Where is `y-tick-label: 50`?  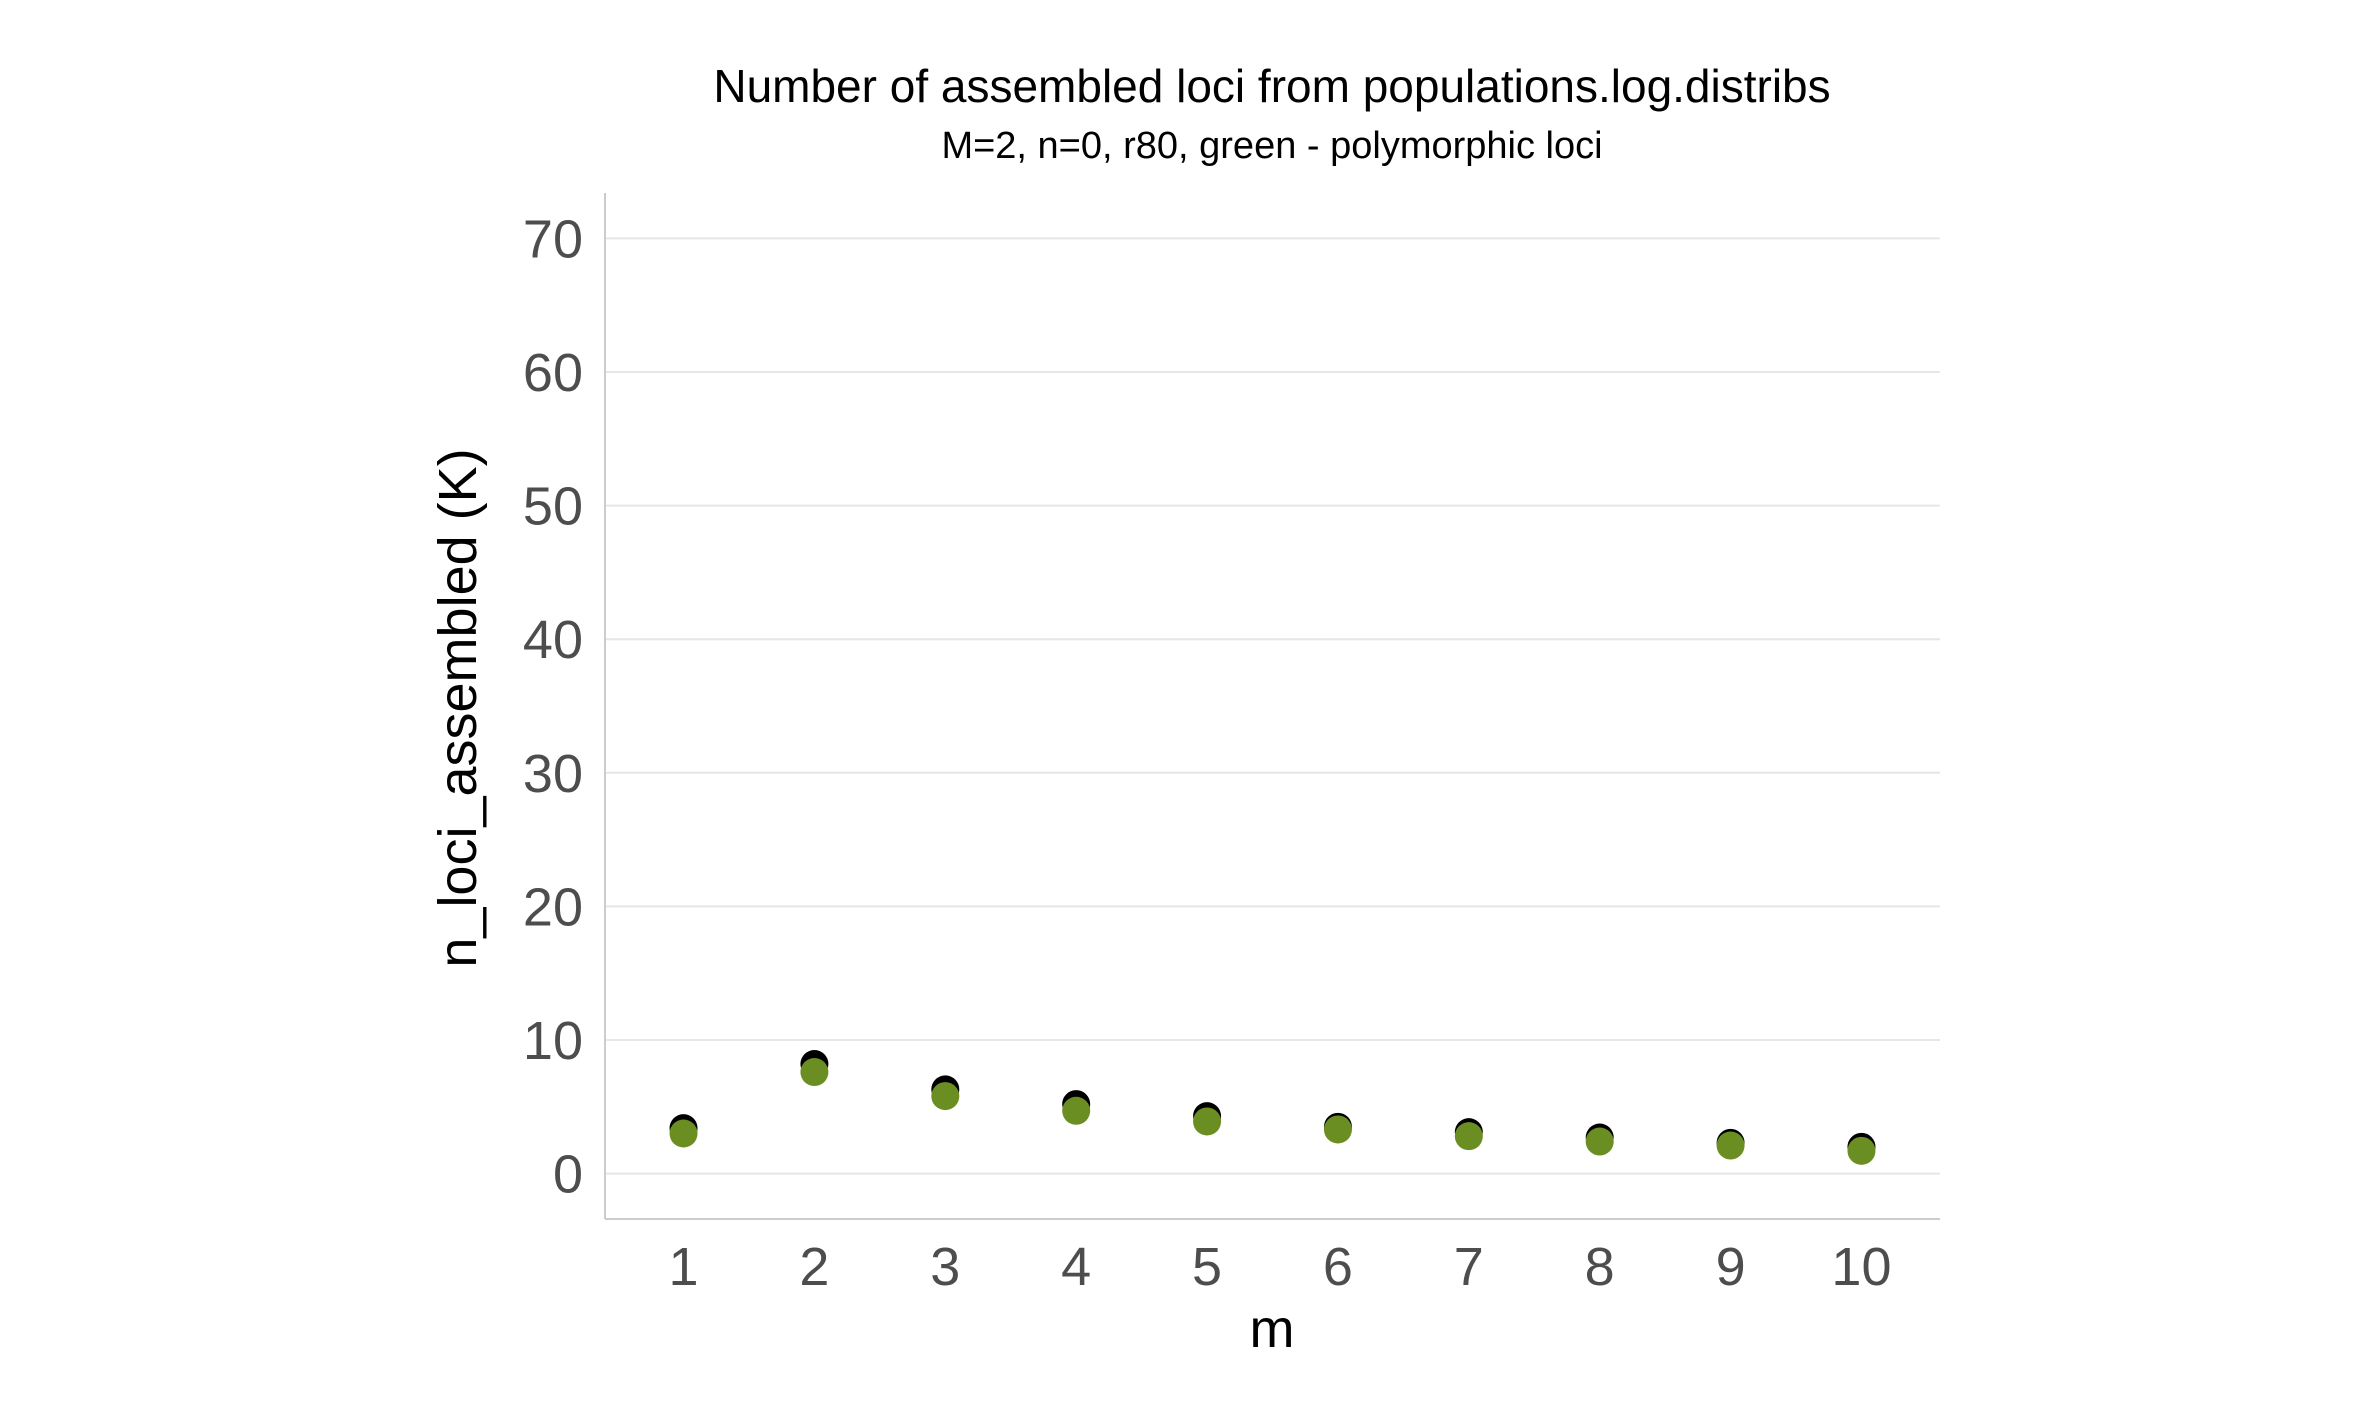 y-tick-label: 50 is located at coordinates (553, 507).